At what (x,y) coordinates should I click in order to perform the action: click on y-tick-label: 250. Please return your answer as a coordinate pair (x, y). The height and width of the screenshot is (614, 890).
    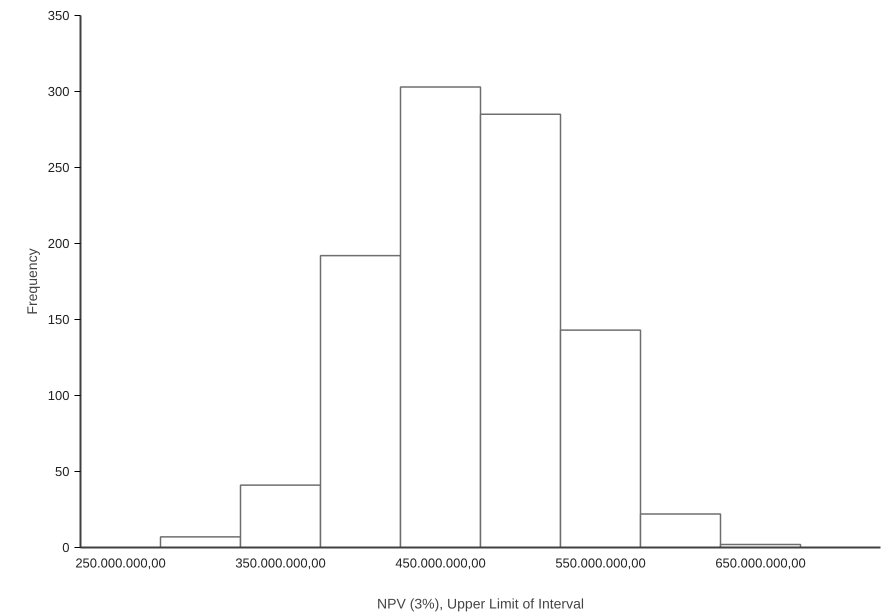
    Looking at the image, I should click on (59, 167).